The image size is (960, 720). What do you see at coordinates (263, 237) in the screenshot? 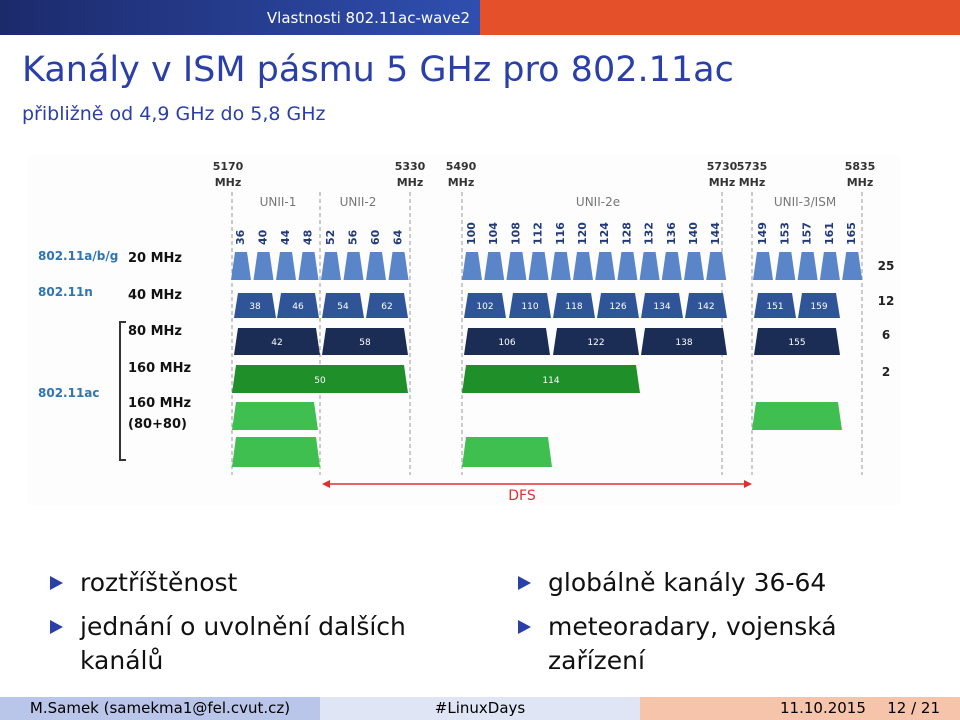
I see `channel-20: 40` at bounding box center [263, 237].